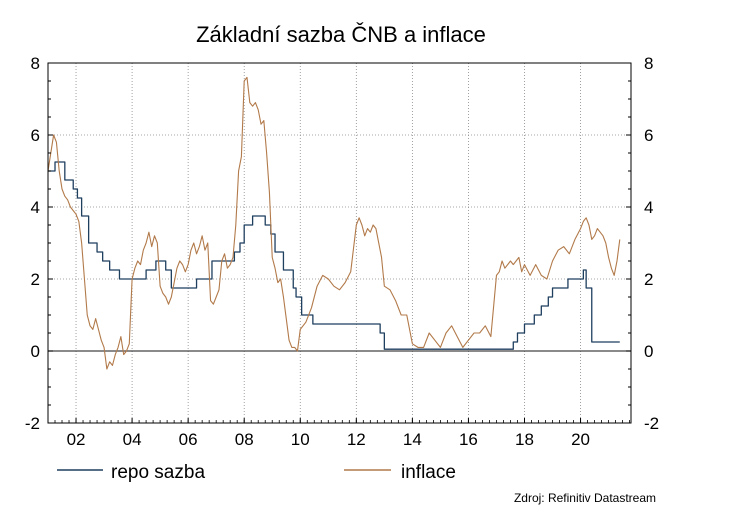 This screenshot has height=529, width=731. Describe the element at coordinates (642, 243) in the screenshot. I see `y-axis-right: -2 0 2 4 6 8` at that location.